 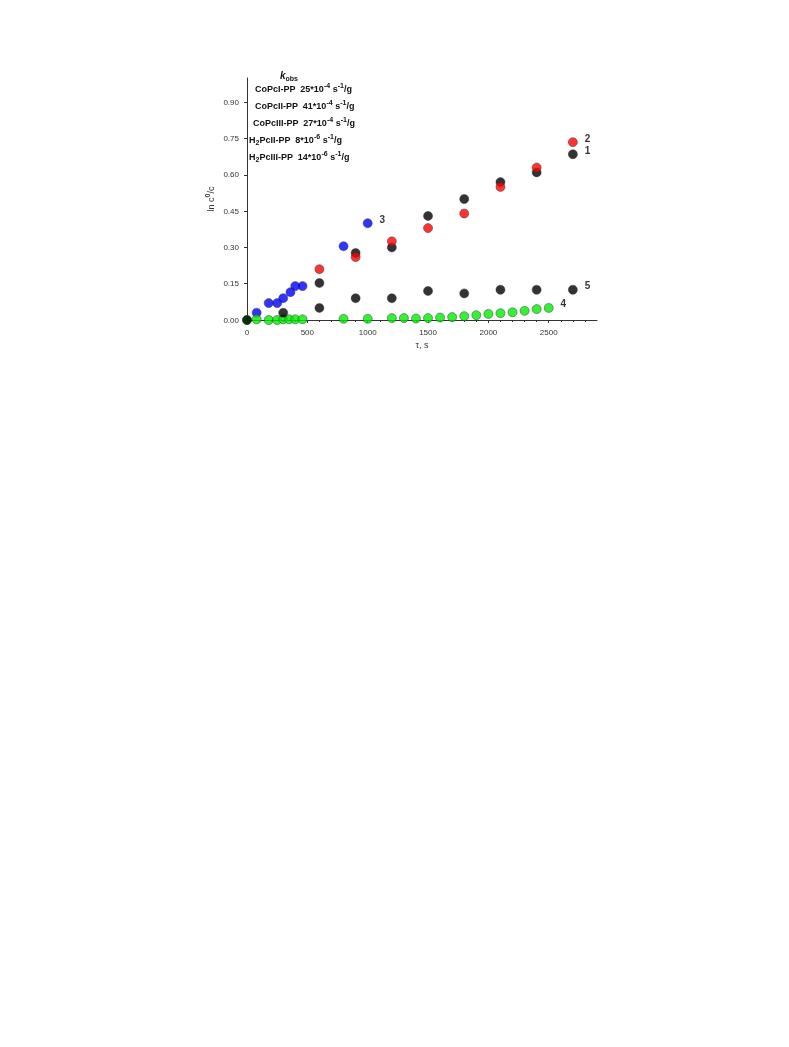 I want to click on x-axis-title: τ, s, so click(x=422, y=344).